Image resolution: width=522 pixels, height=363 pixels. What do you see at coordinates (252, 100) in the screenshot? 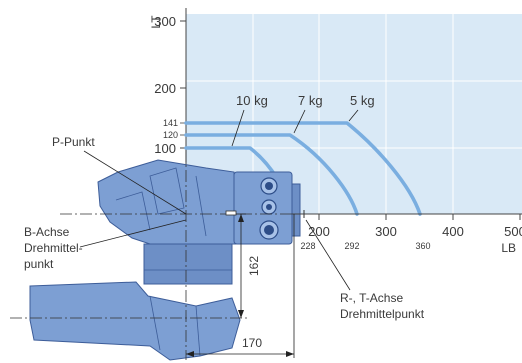
I see `curve-label-10kg: 10 kg` at bounding box center [252, 100].